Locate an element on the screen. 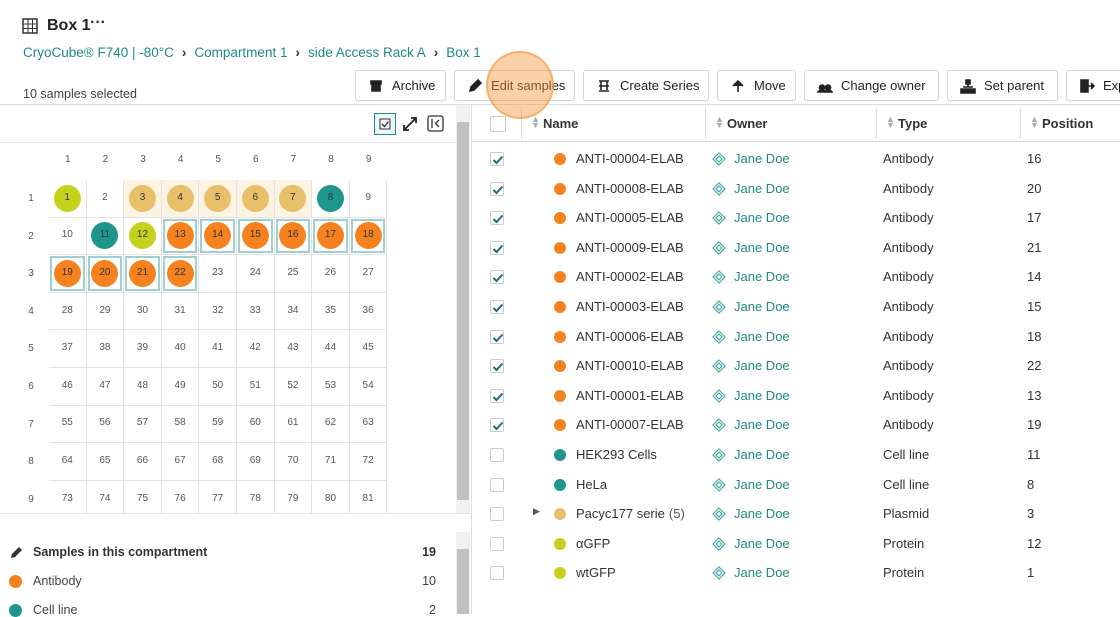 Image resolution: width=1120 pixels, height=617 pixels. grid-cell: 79 is located at coordinates (293, 496).